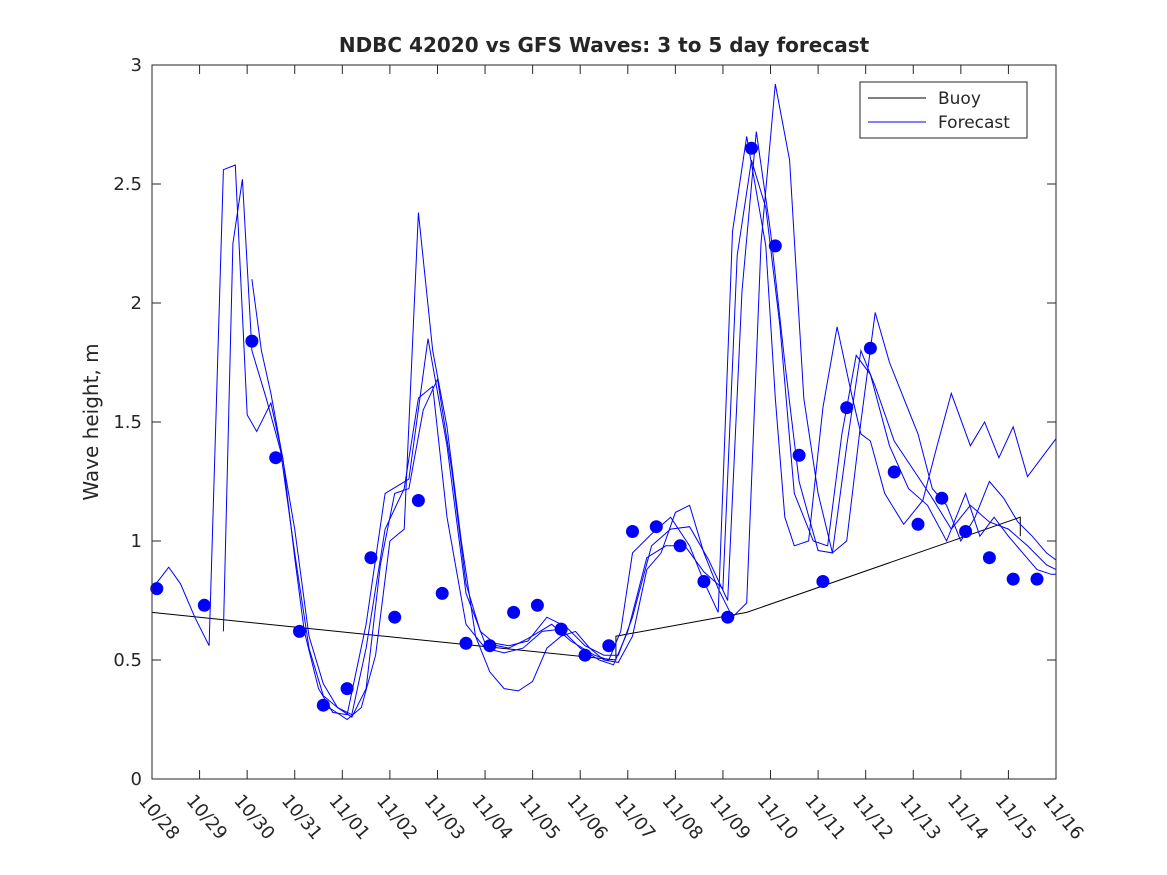  Describe the element at coordinates (136, 303) in the screenshot. I see `y-tick-label: 2` at that location.